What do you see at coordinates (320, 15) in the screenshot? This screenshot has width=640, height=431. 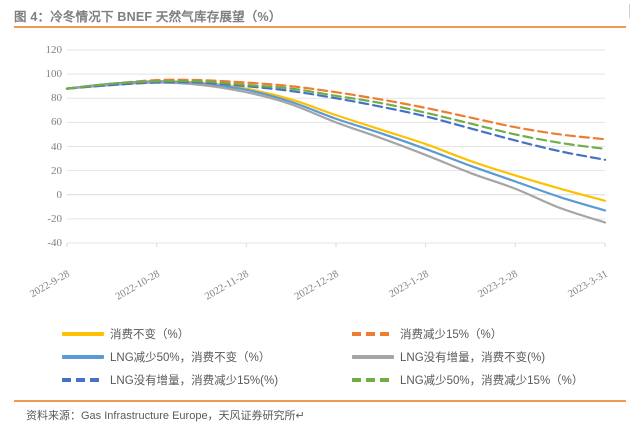 I see `figure-title-bar: 图 4：冷冬情况下 BNEF 天然气库存展望（%）` at bounding box center [320, 15].